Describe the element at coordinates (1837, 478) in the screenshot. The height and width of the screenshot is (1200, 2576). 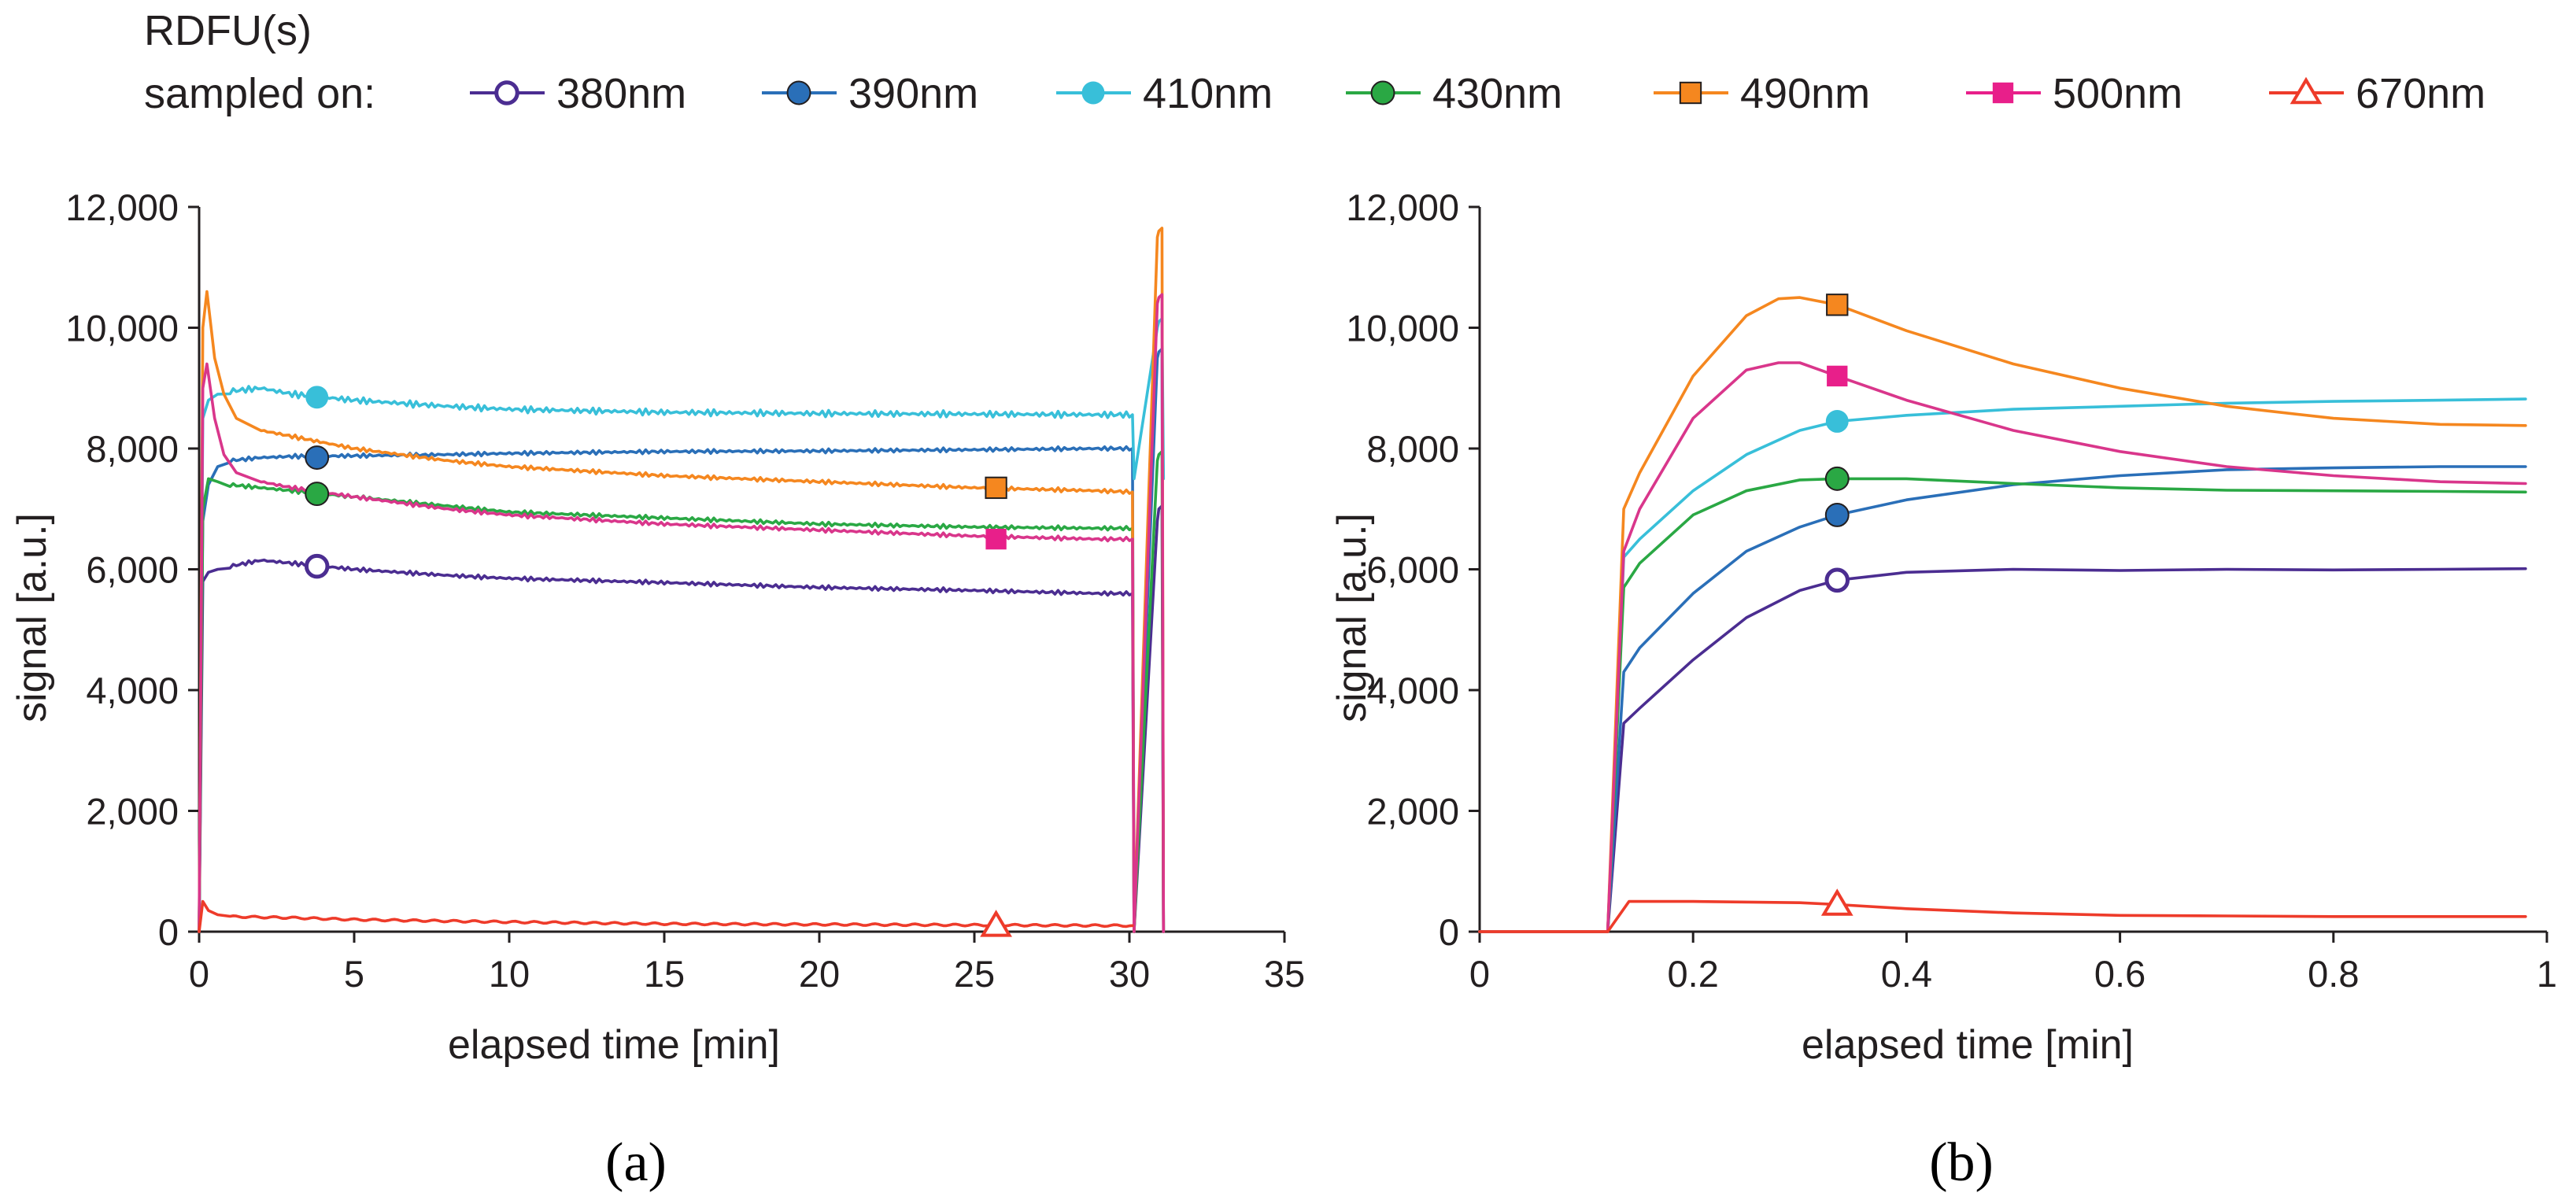
I see `panel-b-marker-430nm` at that location.